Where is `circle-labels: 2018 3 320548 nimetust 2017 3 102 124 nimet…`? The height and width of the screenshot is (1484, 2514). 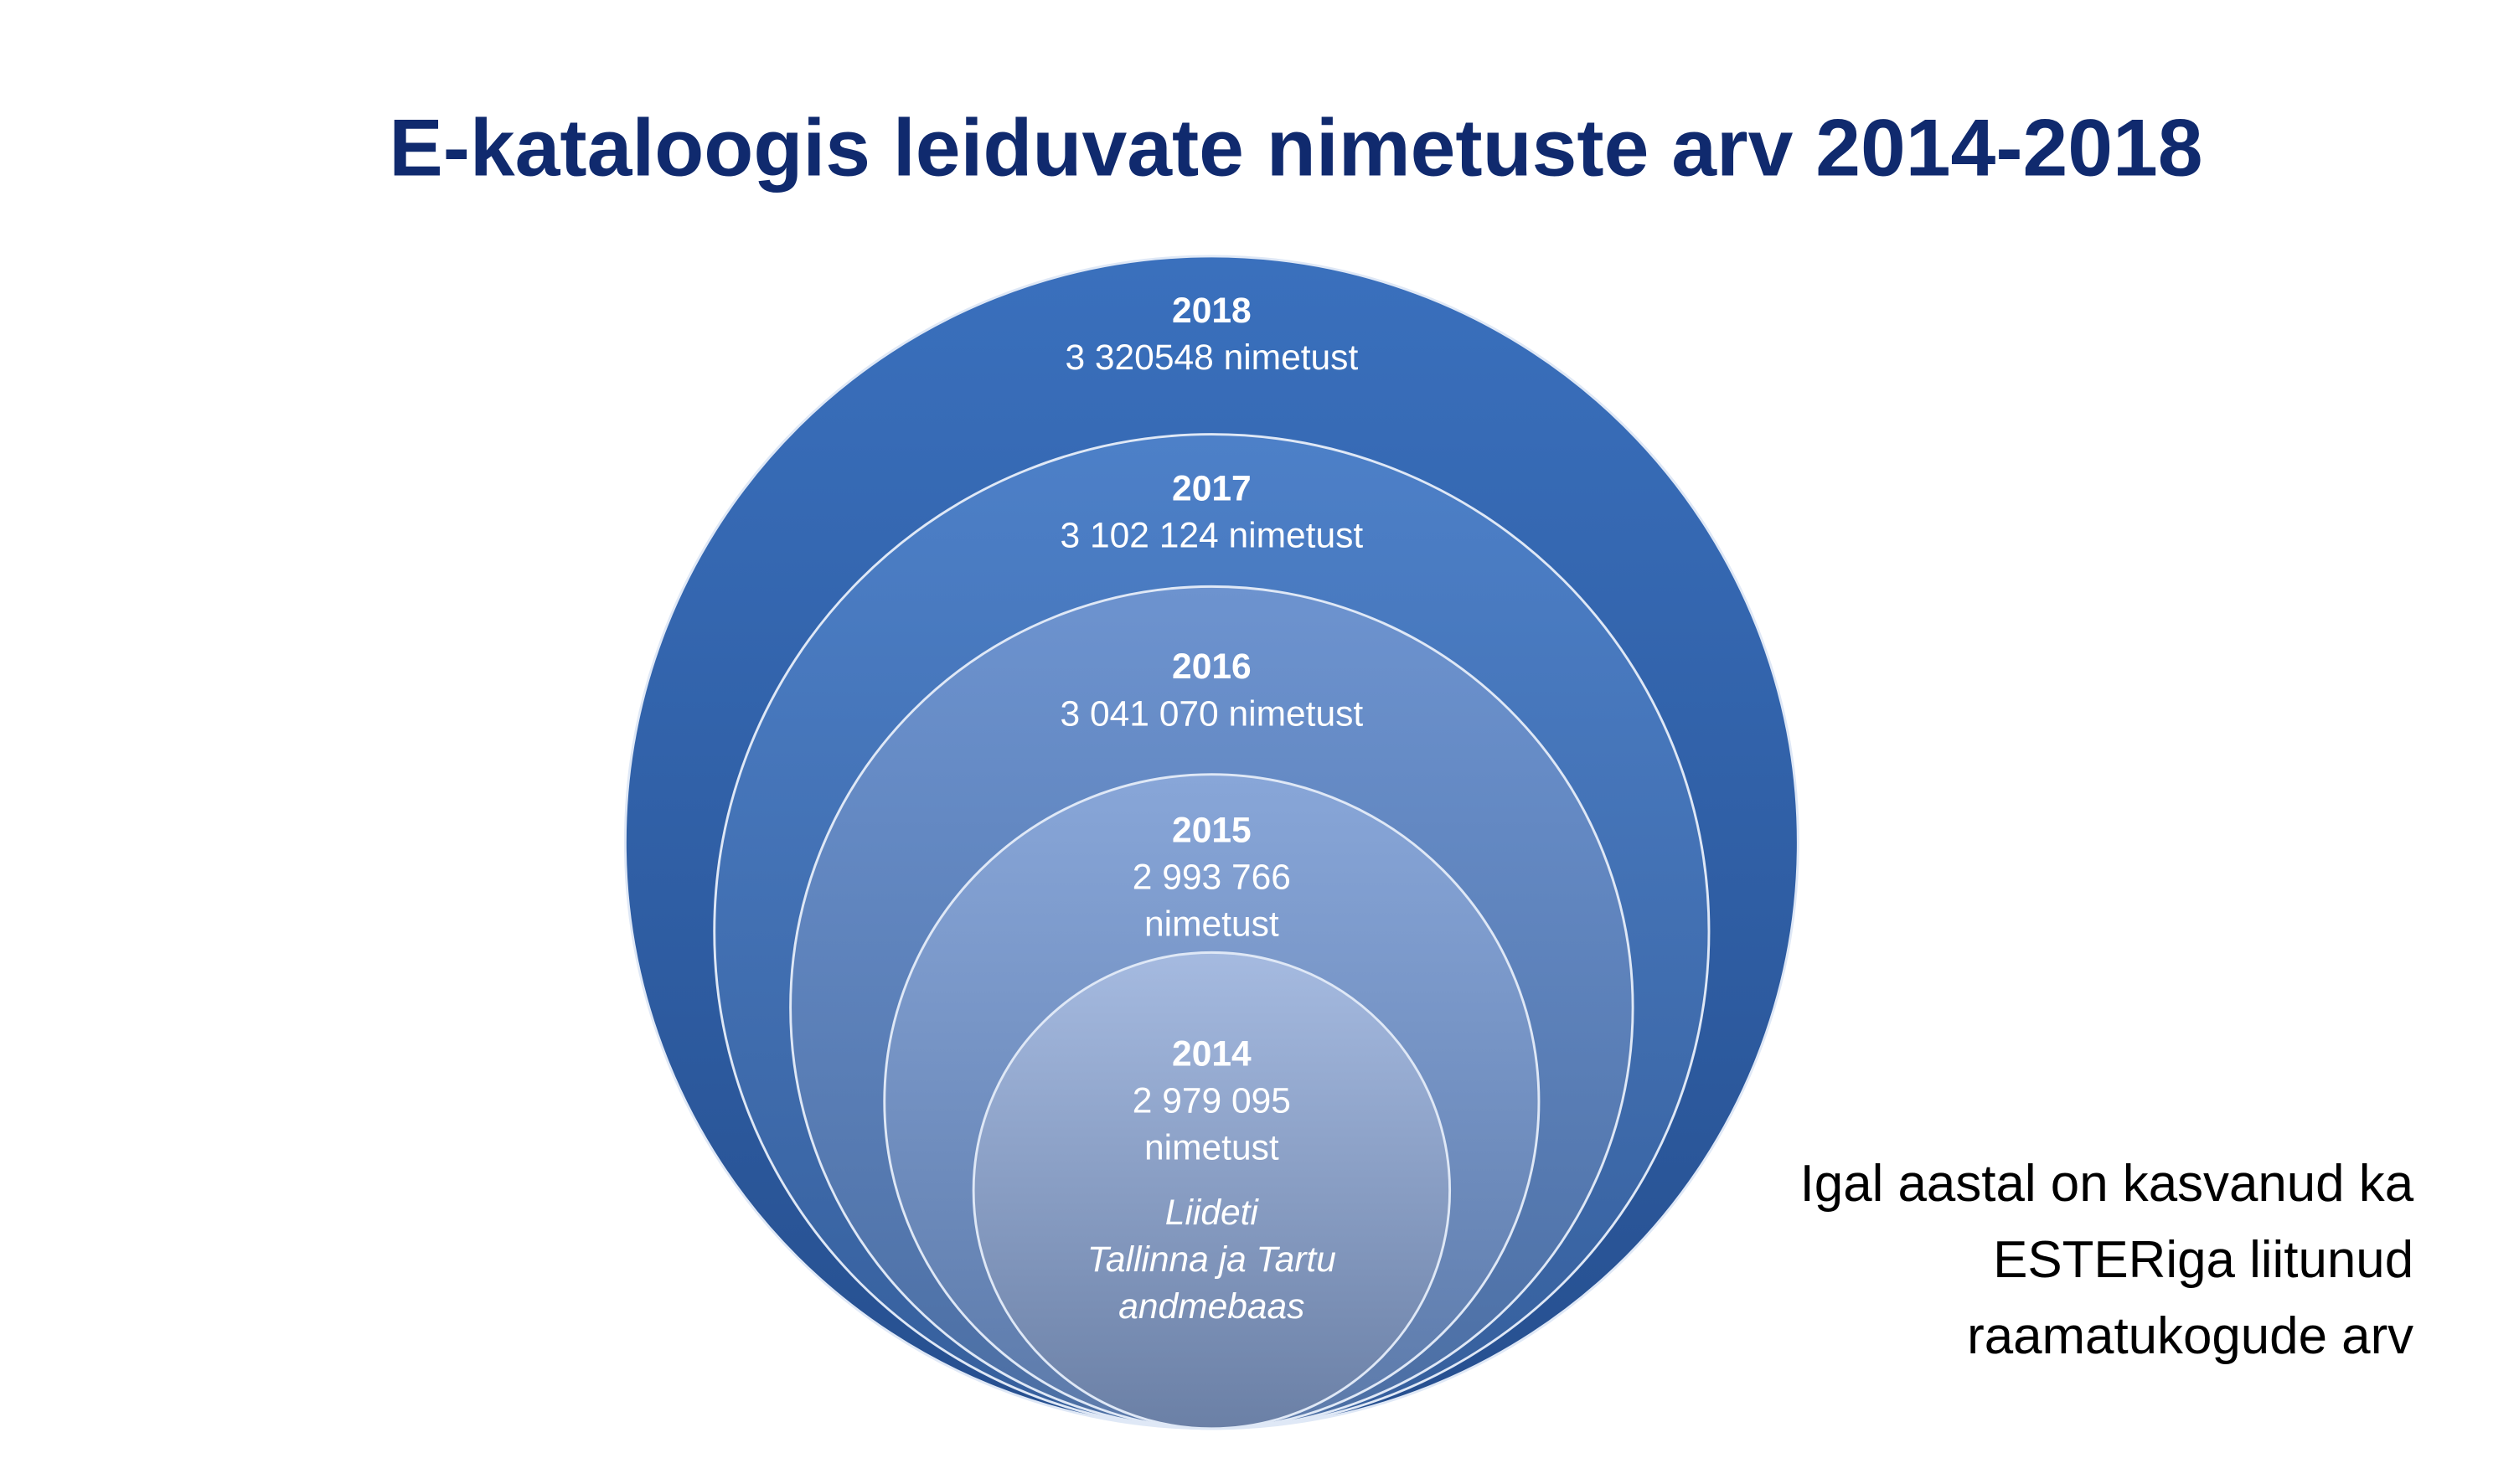
circle-labels: 2018 3 320548 nimetust 2017 3 102 124 nimet… is located at coordinates (1212, 809).